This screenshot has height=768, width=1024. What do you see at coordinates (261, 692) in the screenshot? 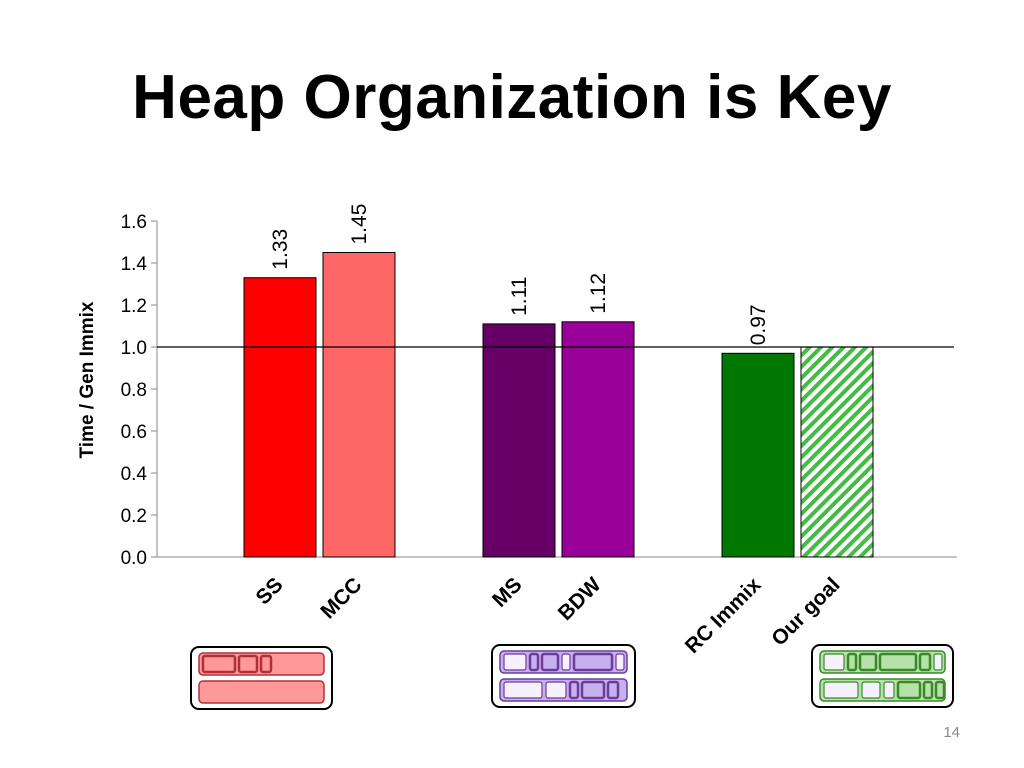
I see `icon-row` at bounding box center [261, 692].